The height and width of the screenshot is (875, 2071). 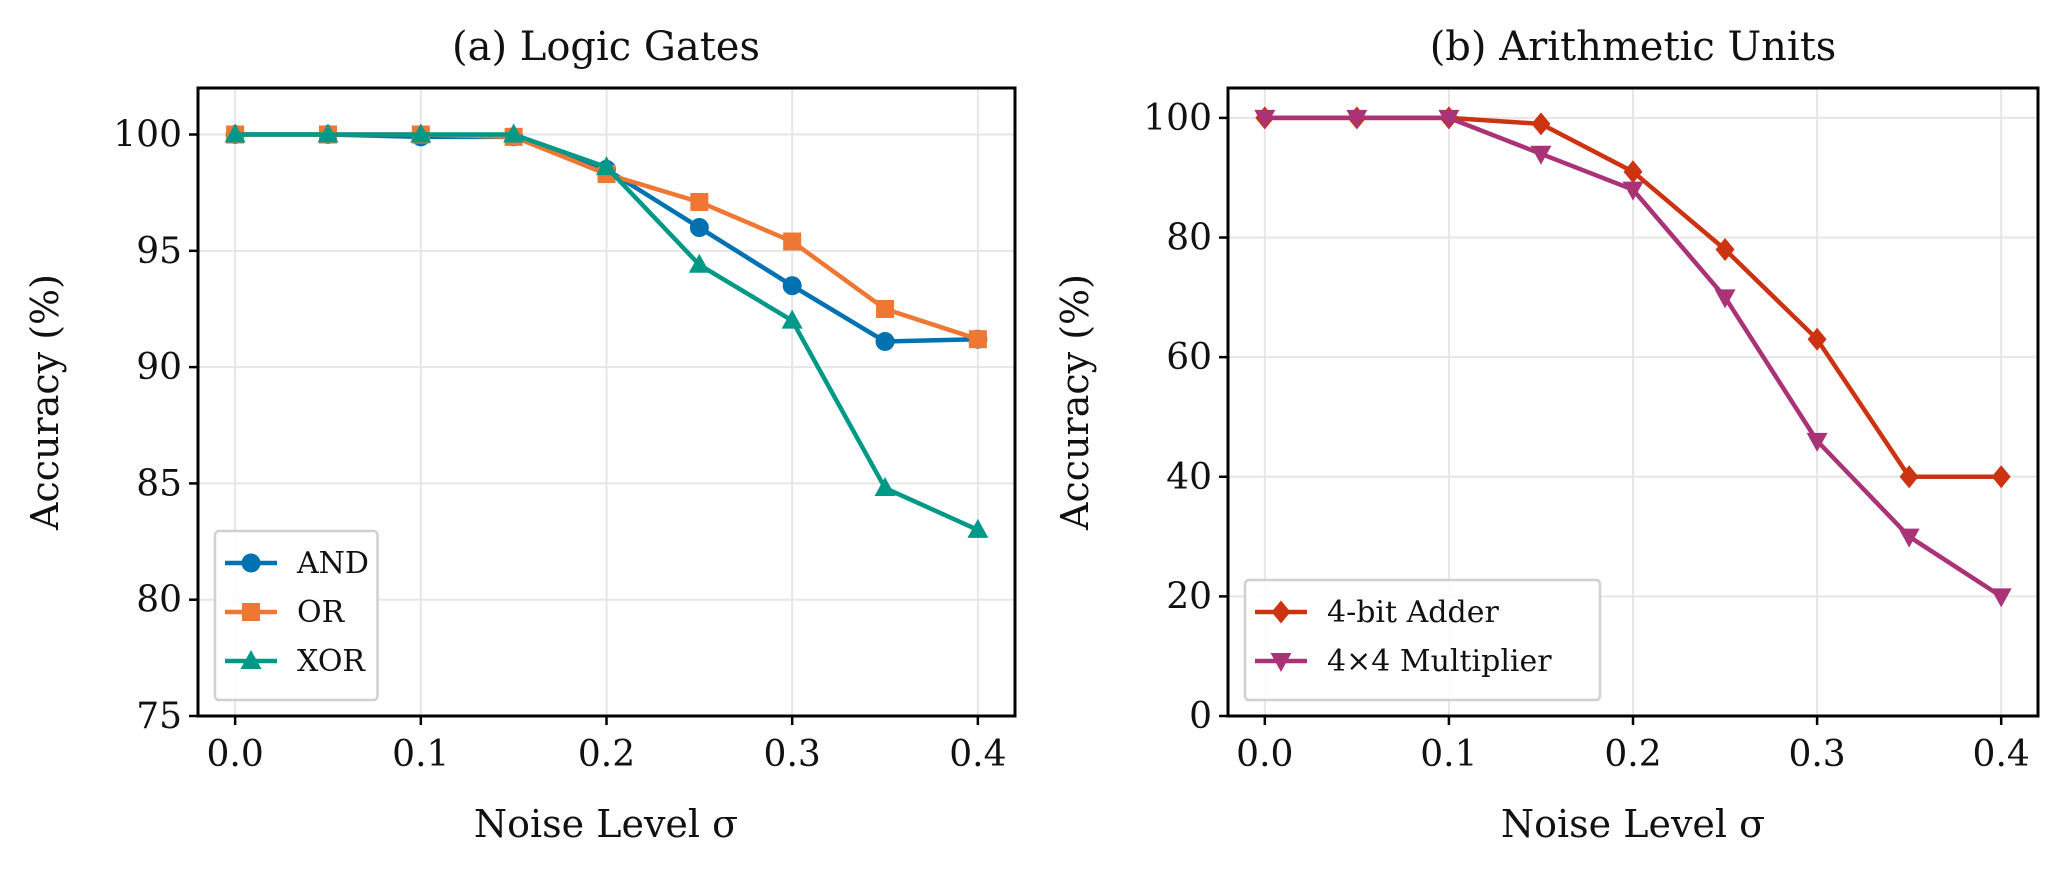 What do you see at coordinates (1189, 596) in the screenshot?
I see `y-tick-label: 20` at bounding box center [1189, 596].